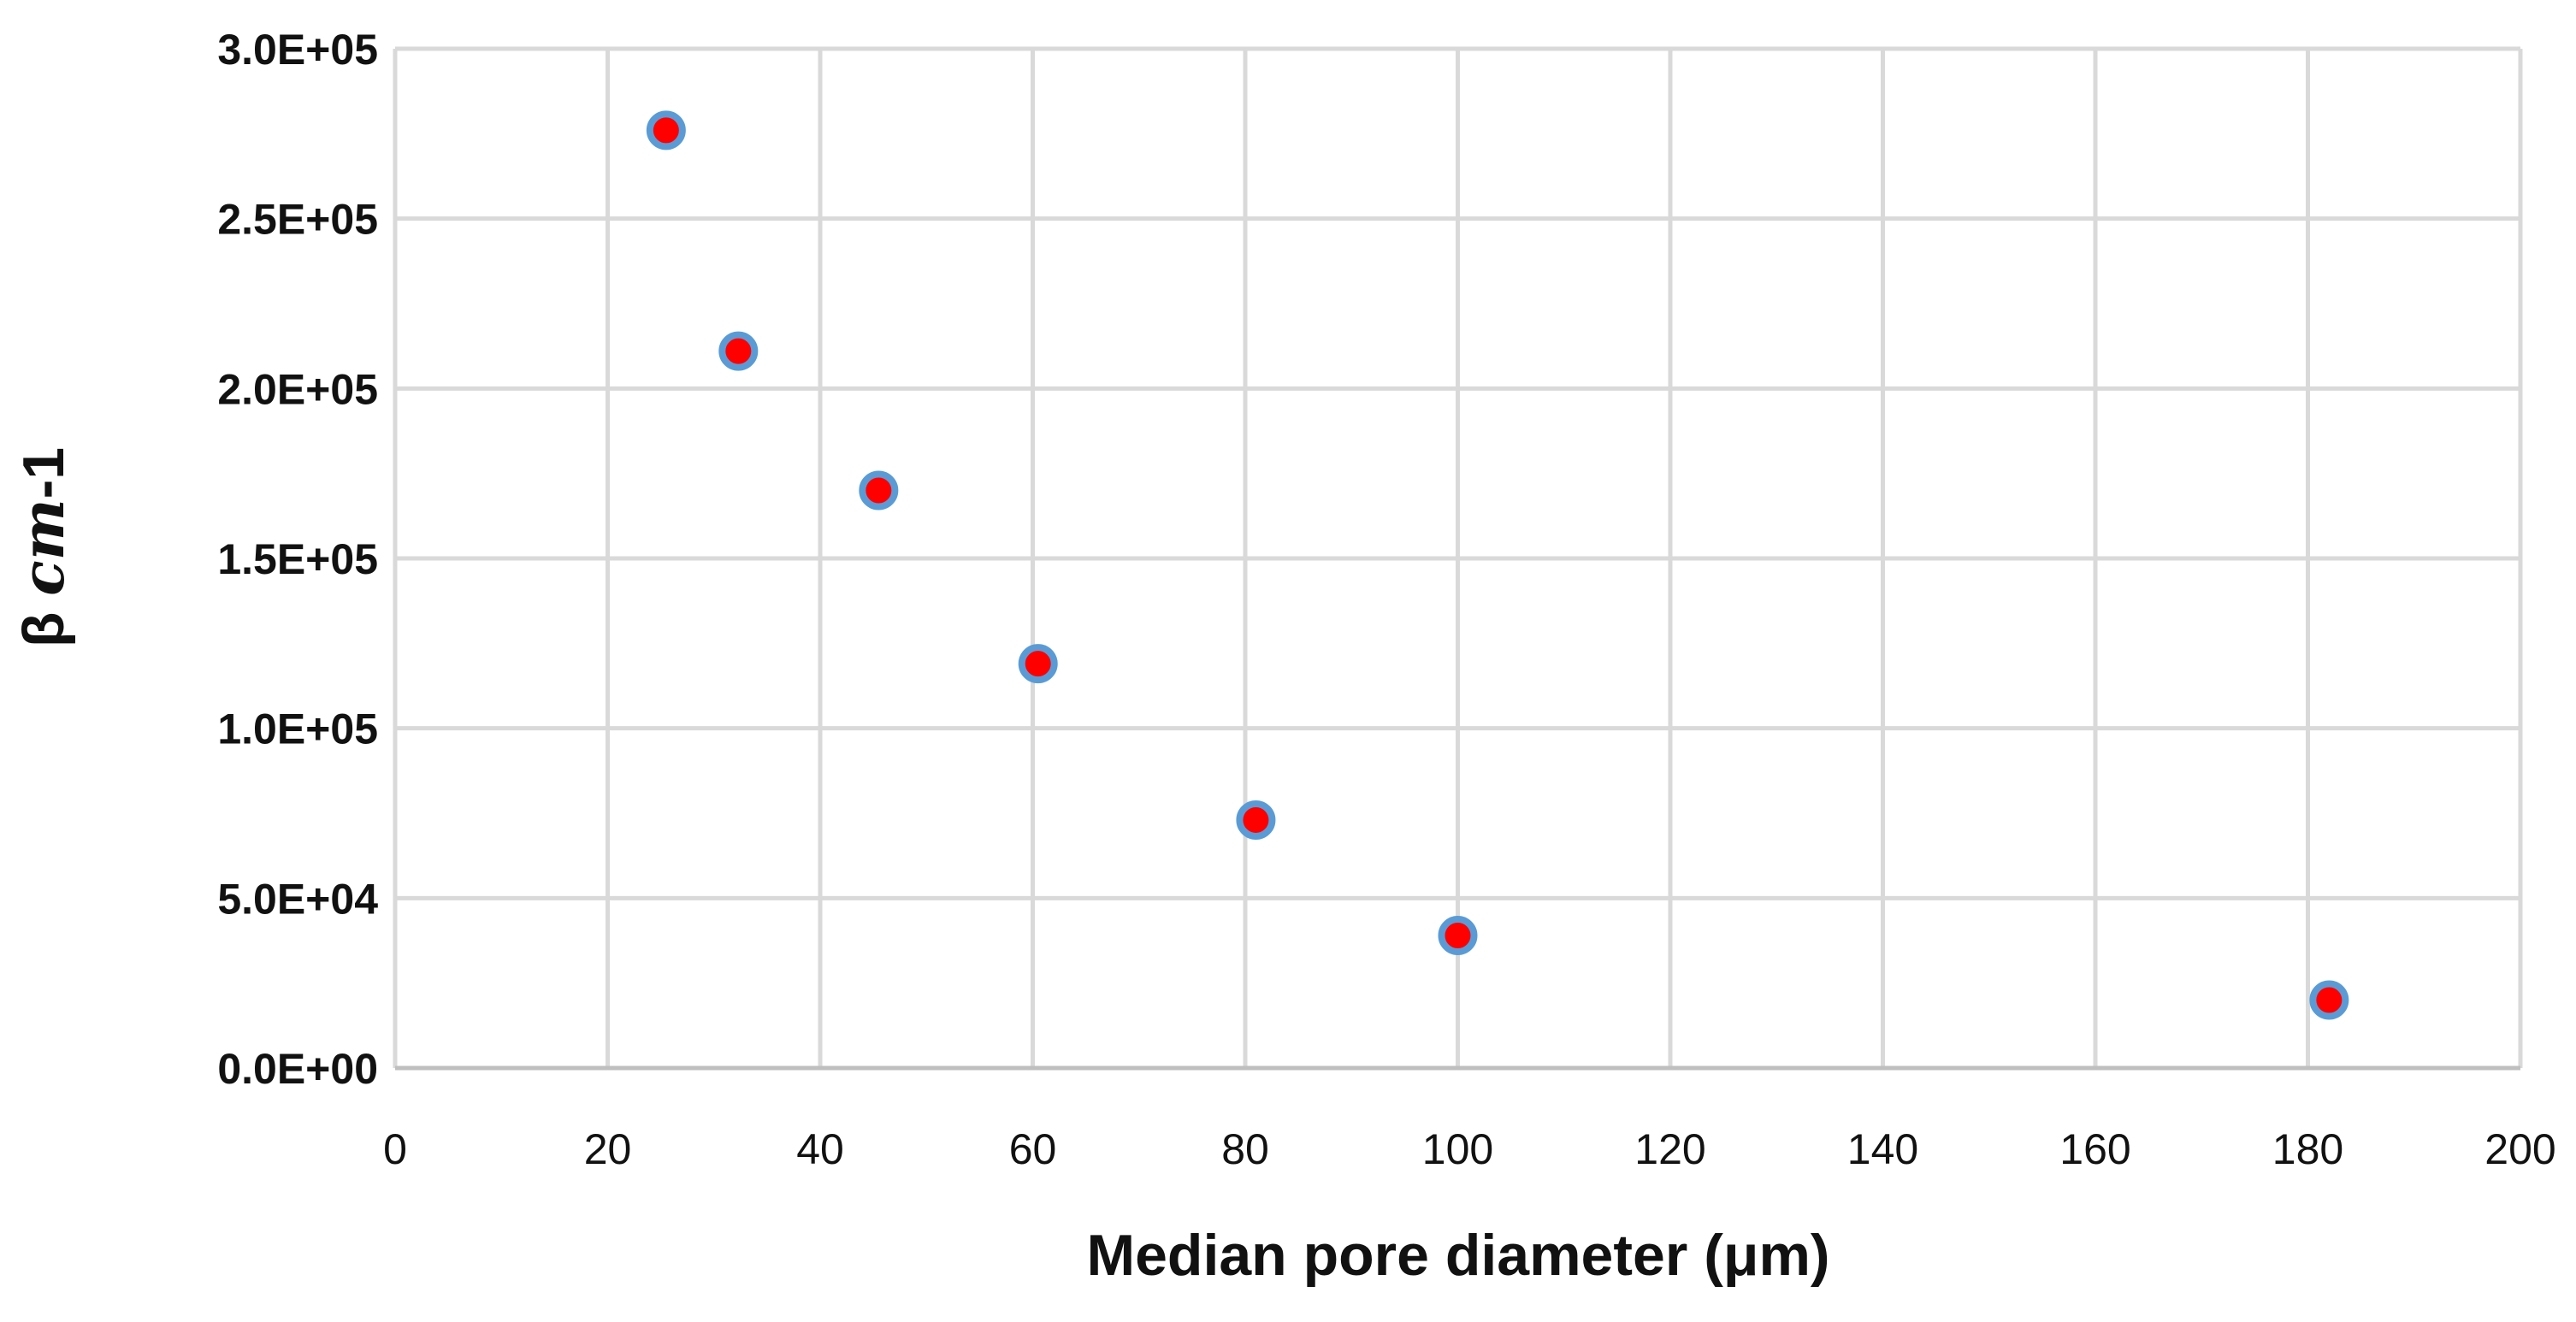  What do you see at coordinates (1457, 1149) in the screenshot?
I see `x-tick-label: 100` at bounding box center [1457, 1149].